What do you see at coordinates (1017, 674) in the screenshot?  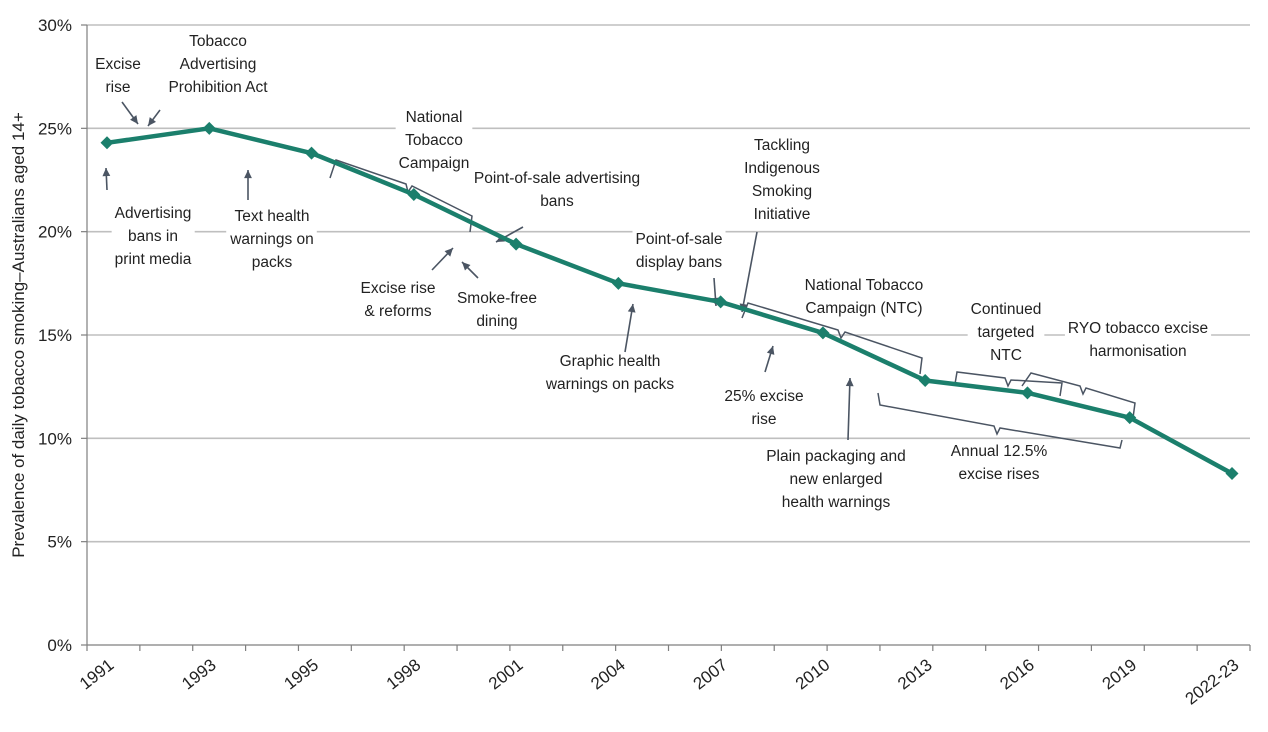 I see `x-tick-label: 2016` at bounding box center [1017, 674].